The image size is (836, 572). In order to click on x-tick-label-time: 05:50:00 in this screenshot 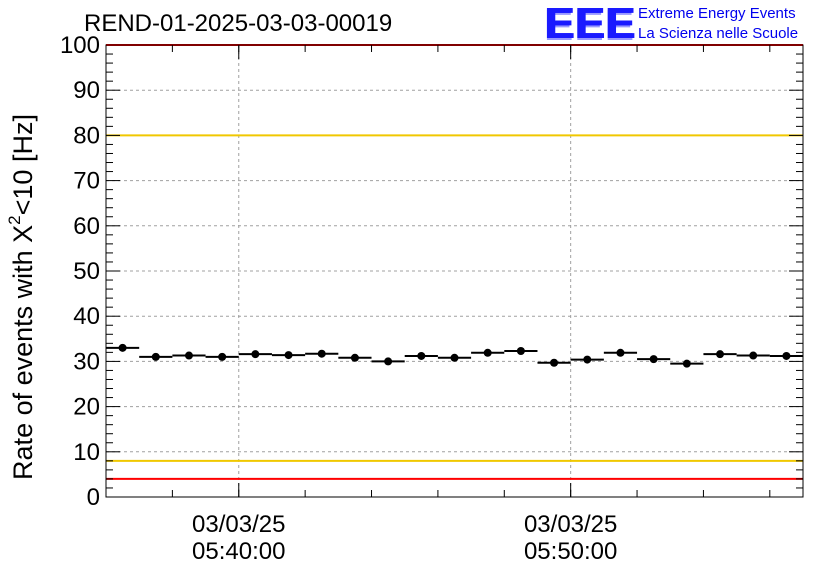, I will do `click(570, 551)`.